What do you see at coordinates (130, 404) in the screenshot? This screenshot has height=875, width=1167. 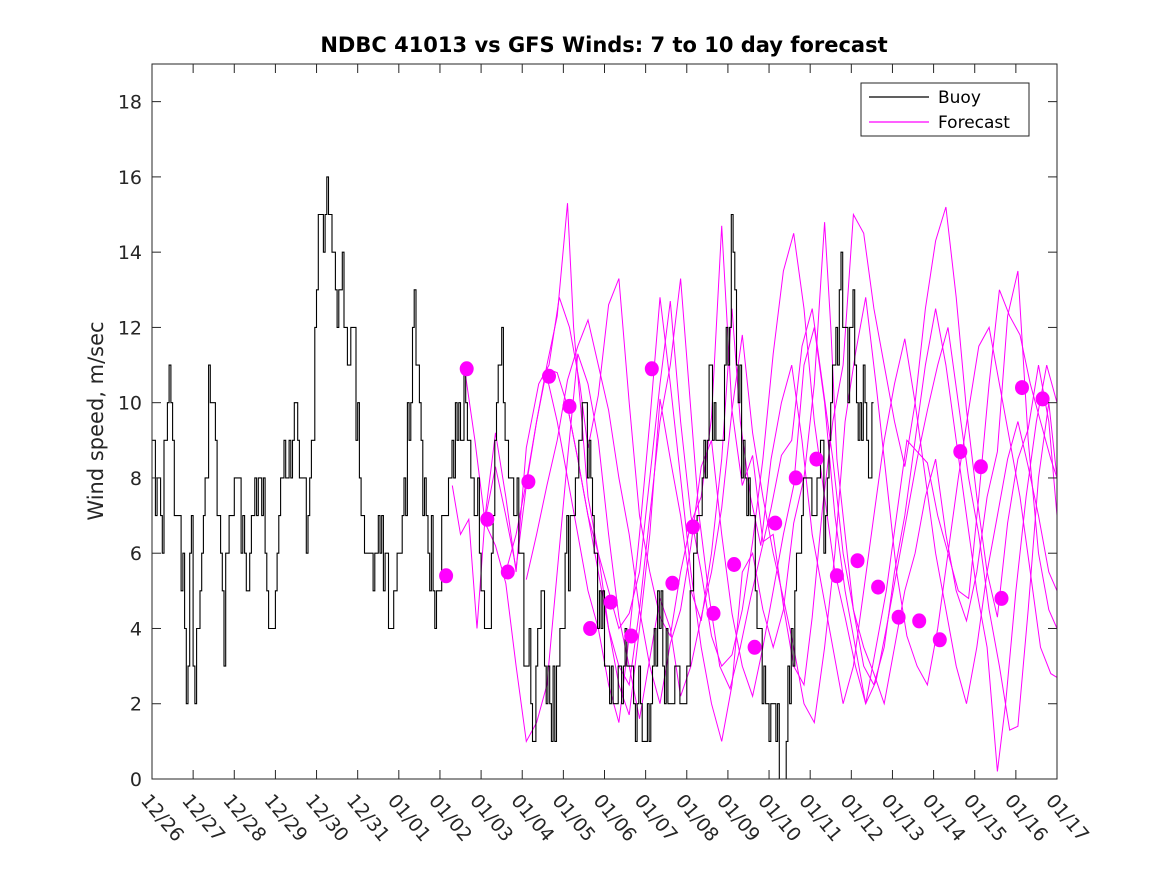 I see `y-tick-label: 10` at bounding box center [130, 404].